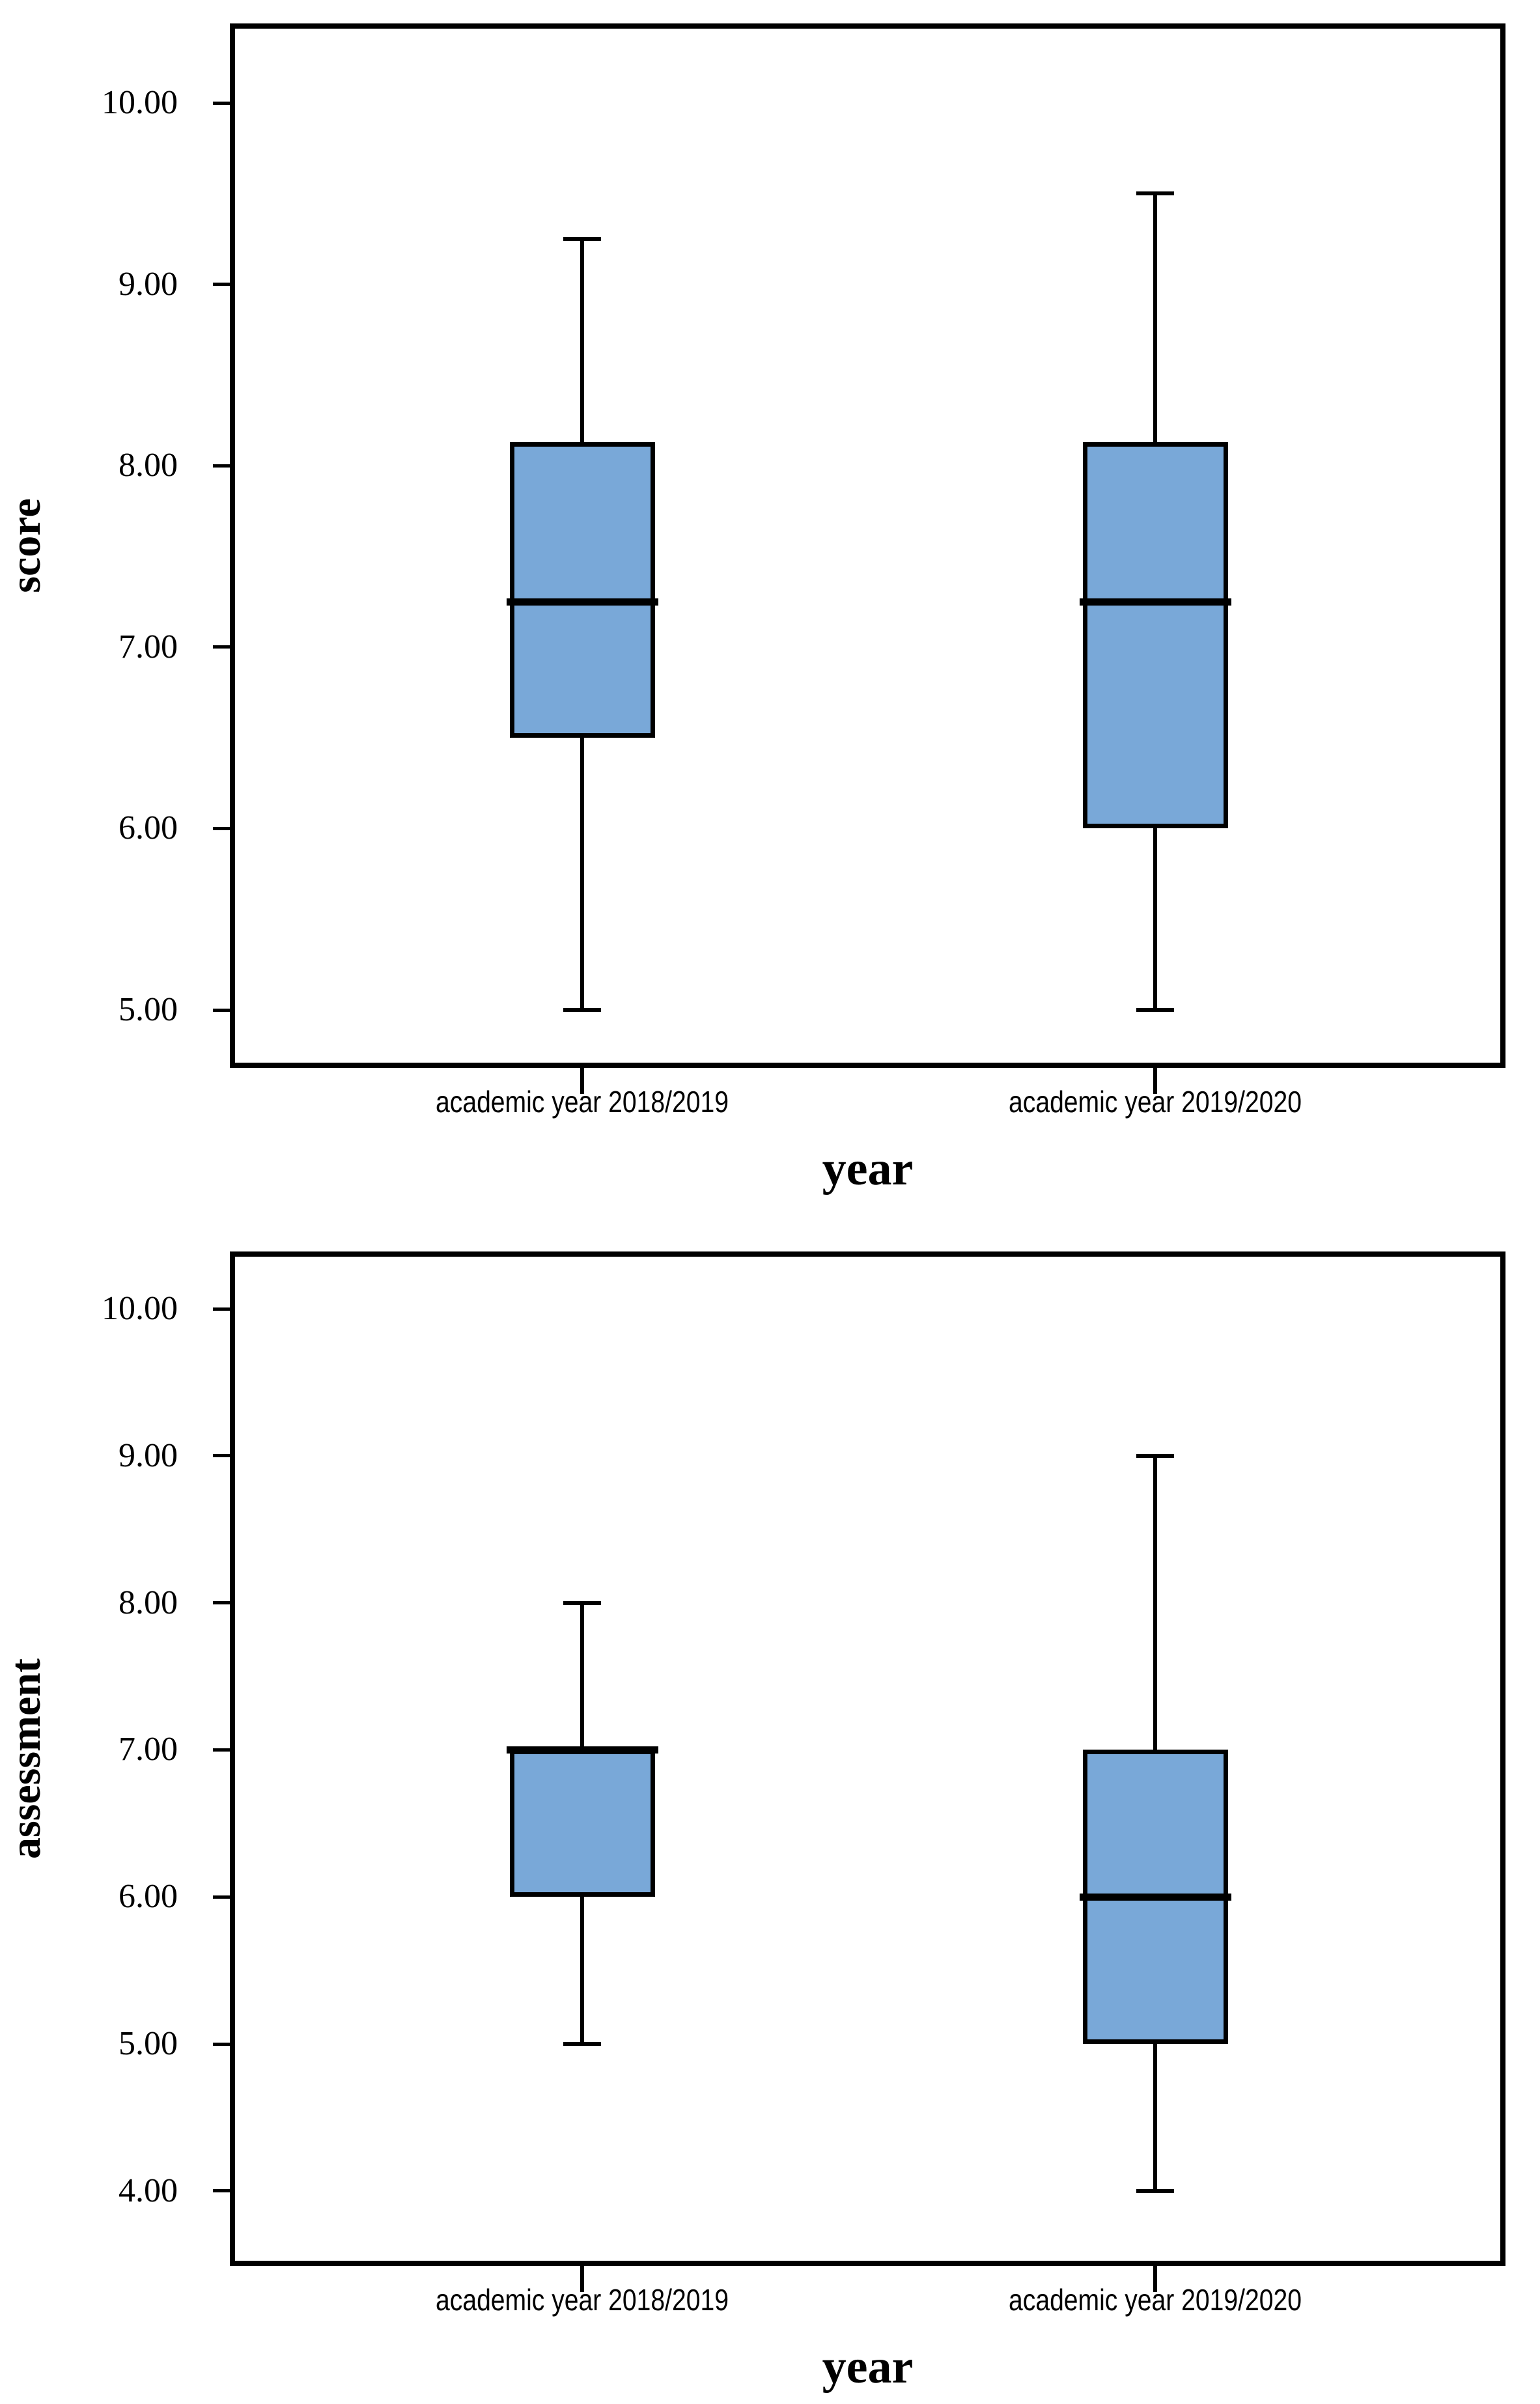 This screenshot has width=1540, height=2404. I want to click on y-axis-title: score, so click(25, 545).